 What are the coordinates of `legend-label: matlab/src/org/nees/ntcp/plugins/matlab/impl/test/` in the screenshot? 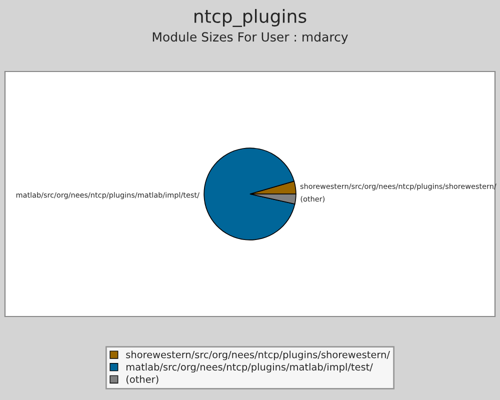 It's located at (249, 367).